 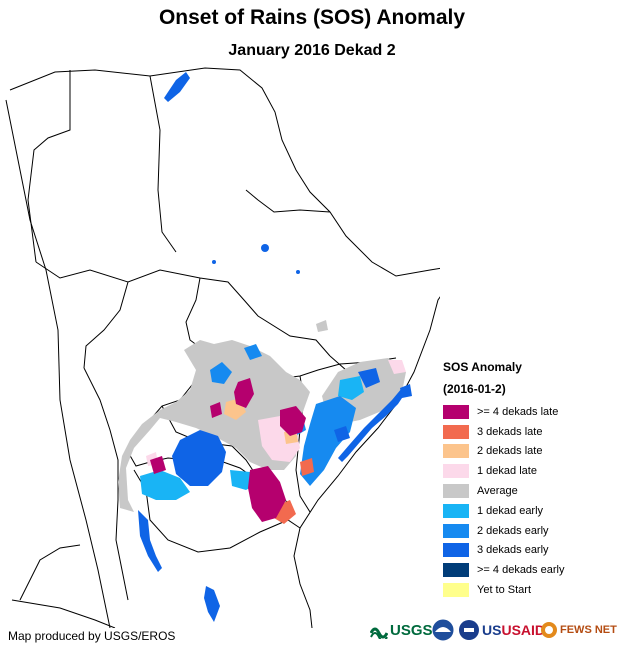 I want to click on legend-label: 3 dekads late, so click(x=510, y=431).